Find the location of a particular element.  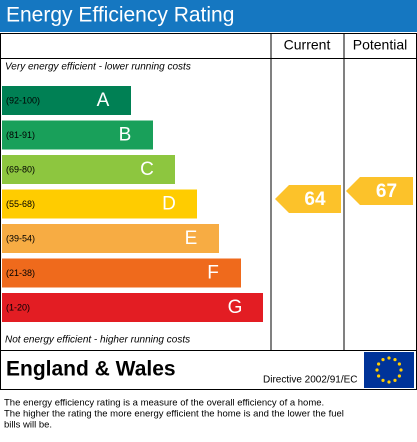

title-bar is located at coordinates (208, 16).